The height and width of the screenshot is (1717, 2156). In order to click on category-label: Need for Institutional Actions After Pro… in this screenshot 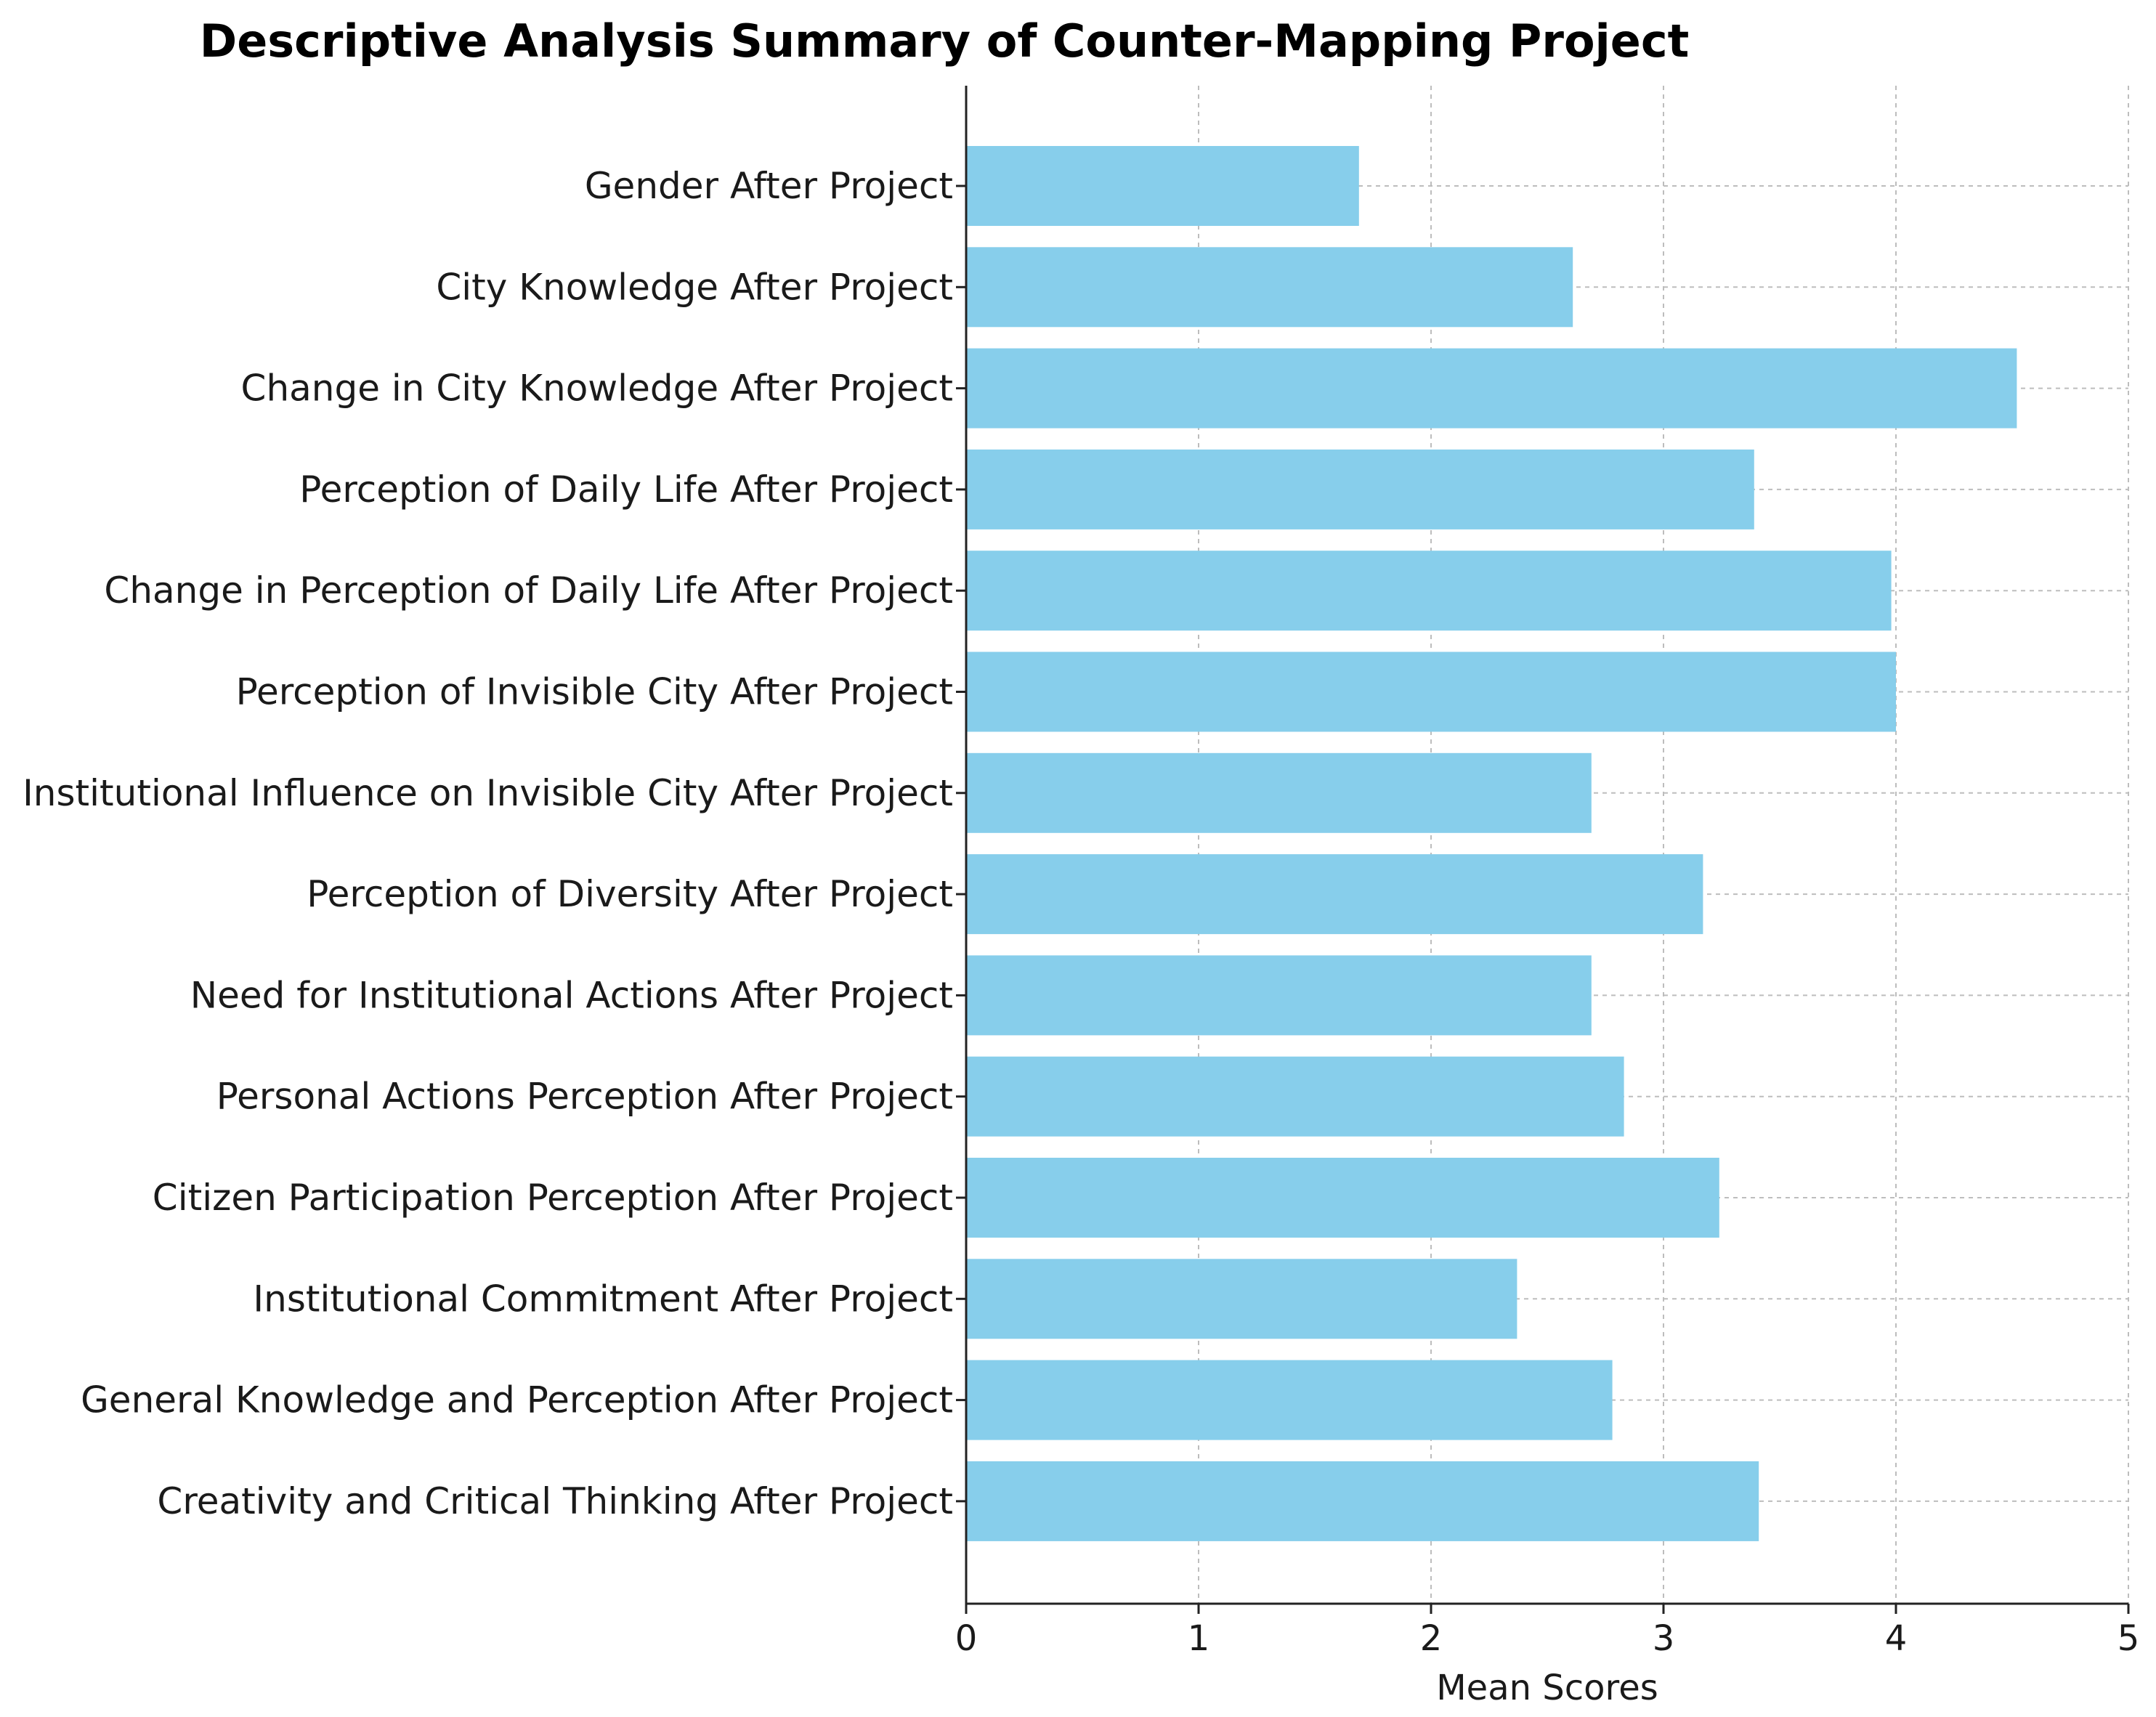, I will do `click(571, 995)`.